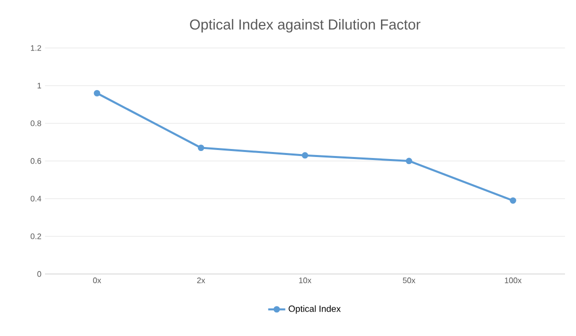  What do you see at coordinates (36, 199) in the screenshot?
I see `y-tick-label: 0.4` at bounding box center [36, 199].